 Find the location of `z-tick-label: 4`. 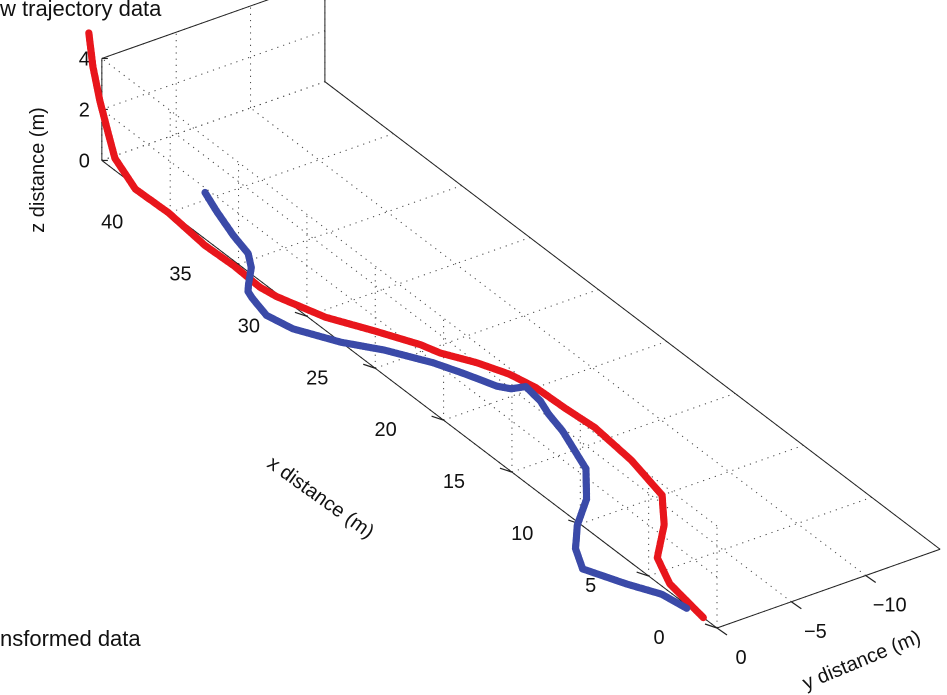

z-tick-label: 4 is located at coordinates (84, 59).